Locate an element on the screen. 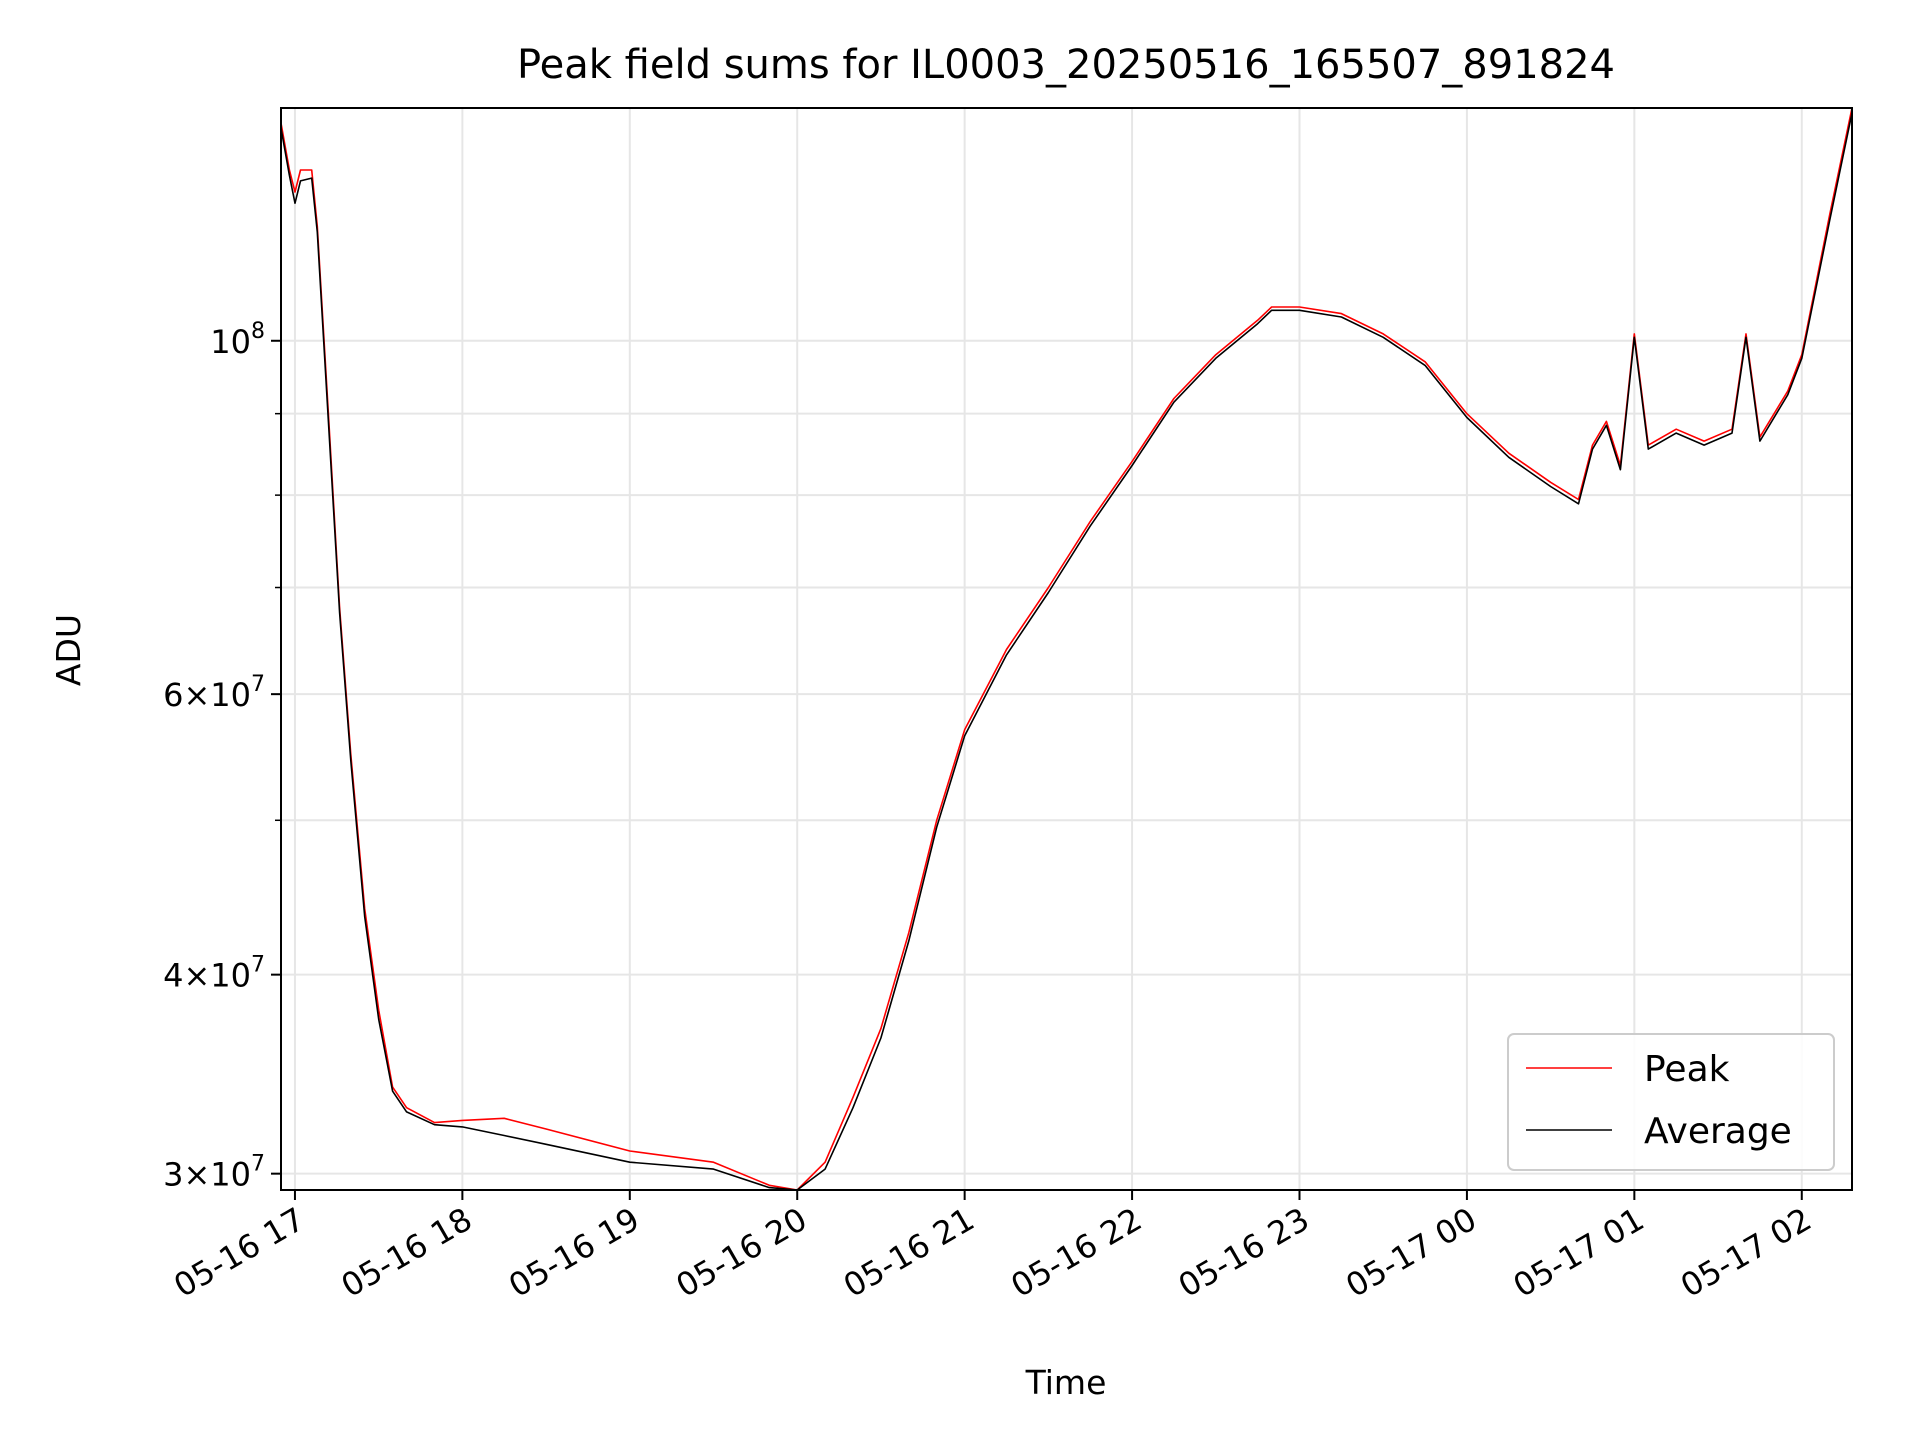 This screenshot has height=1440, width=1920. y-tick-label: 4×107 is located at coordinates (214, 974).